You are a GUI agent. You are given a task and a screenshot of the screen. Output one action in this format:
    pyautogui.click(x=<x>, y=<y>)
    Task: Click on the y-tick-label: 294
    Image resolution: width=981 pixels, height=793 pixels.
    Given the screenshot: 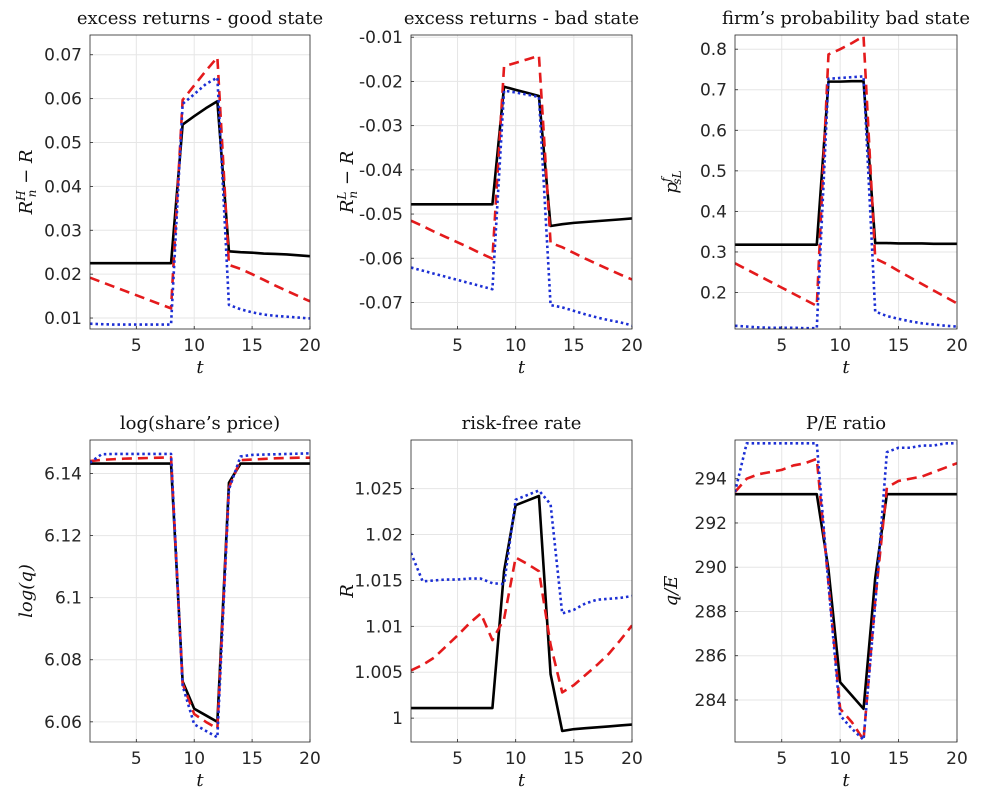 What is the action you would take?
    pyautogui.click(x=711, y=480)
    